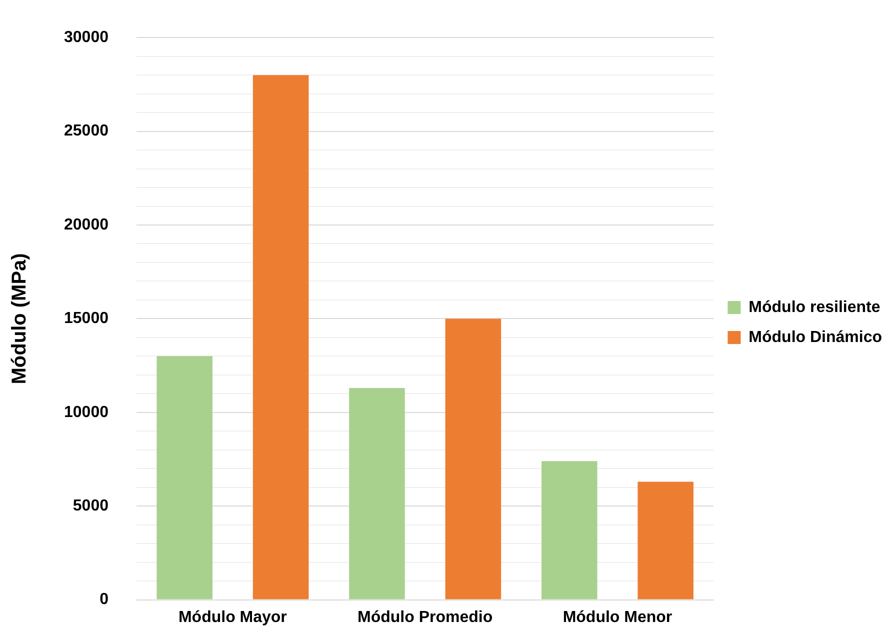 The width and height of the screenshot is (894, 639). I want to click on y-tick-label: 20000, so click(86, 225).